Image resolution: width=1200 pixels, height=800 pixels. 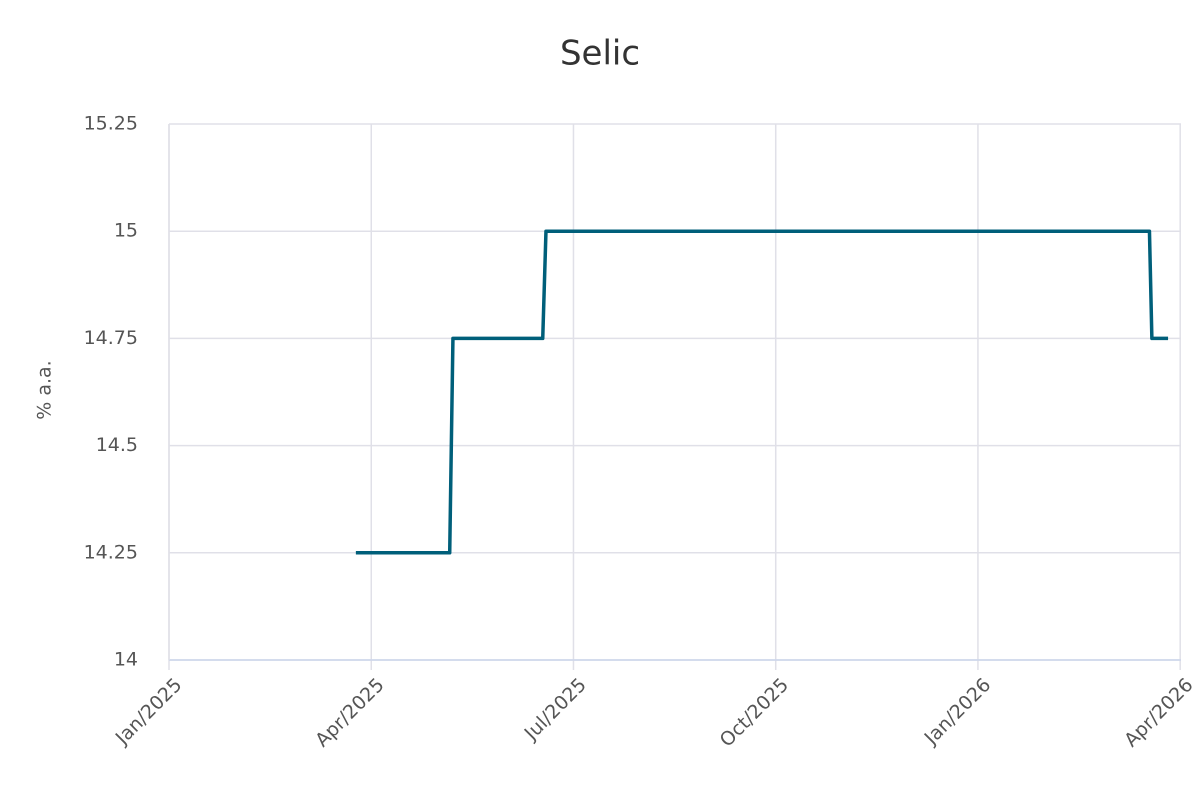 What do you see at coordinates (149, 712) in the screenshot?
I see `x-tick-label: Jan/2025` at bounding box center [149, 712].